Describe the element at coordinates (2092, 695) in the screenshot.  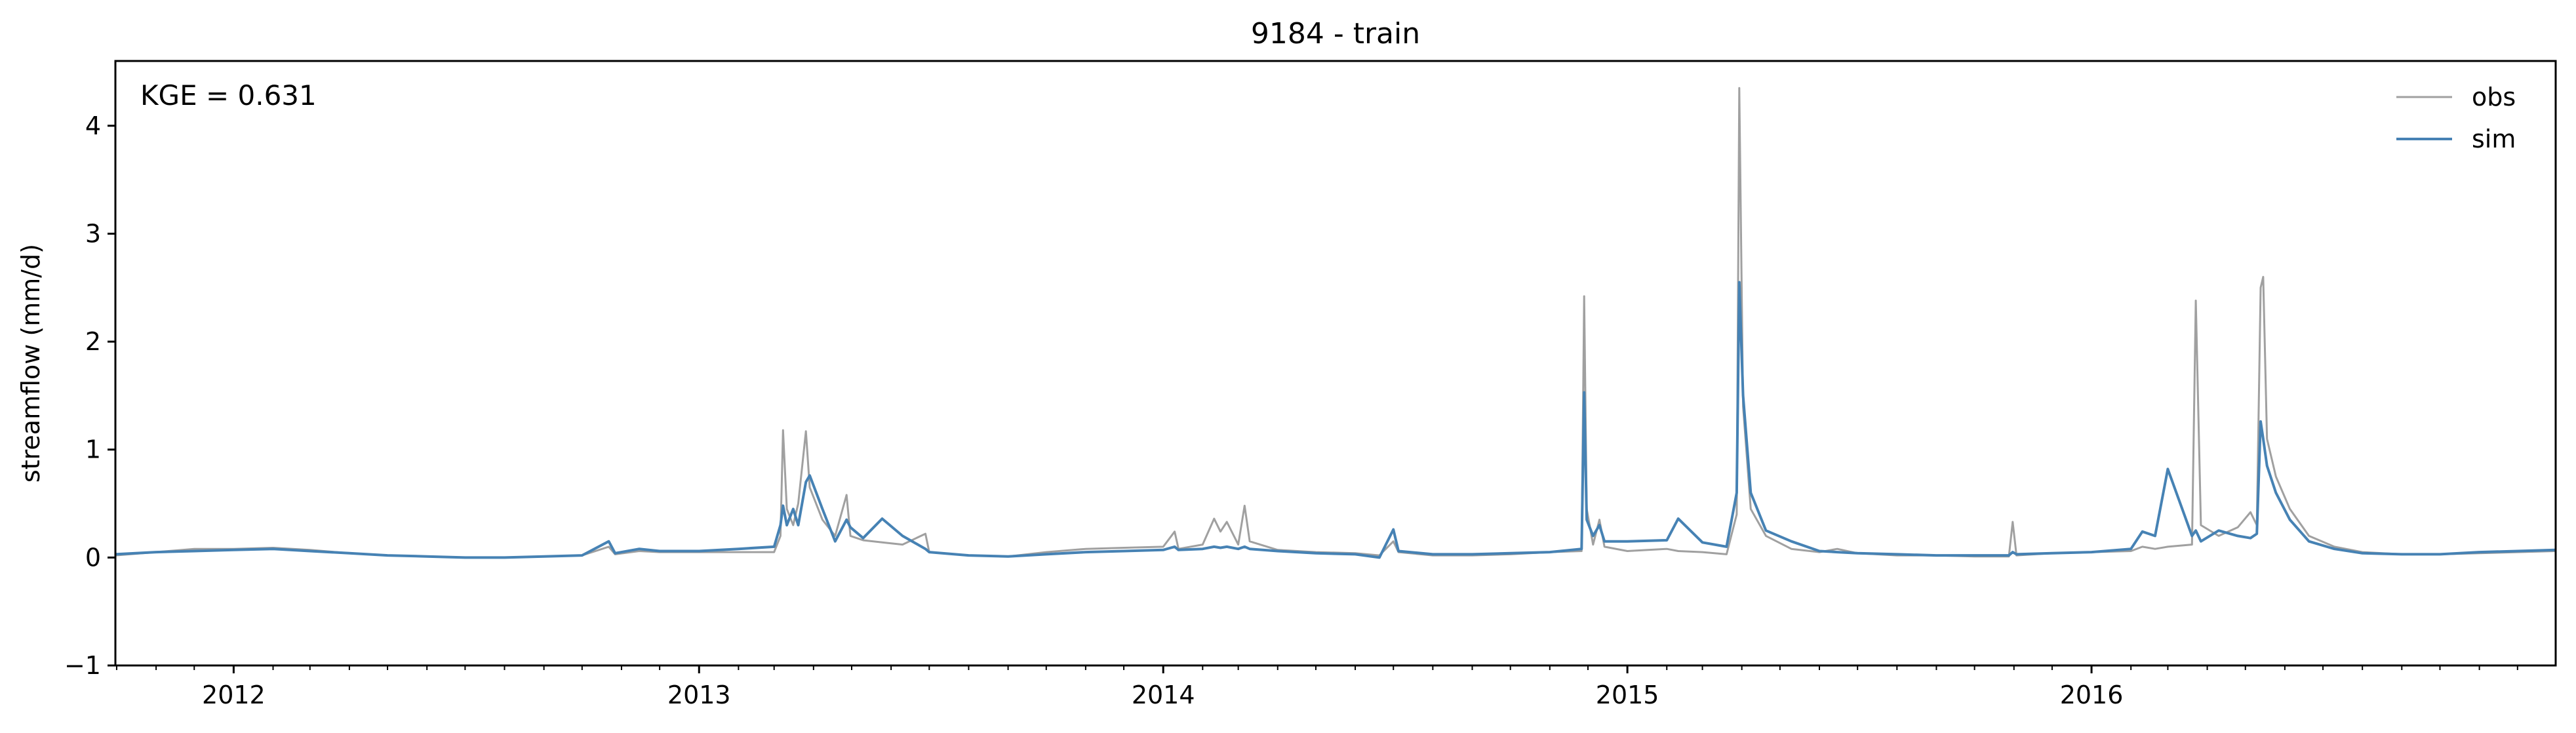
I see `x-tick-label: 2016` at that location.